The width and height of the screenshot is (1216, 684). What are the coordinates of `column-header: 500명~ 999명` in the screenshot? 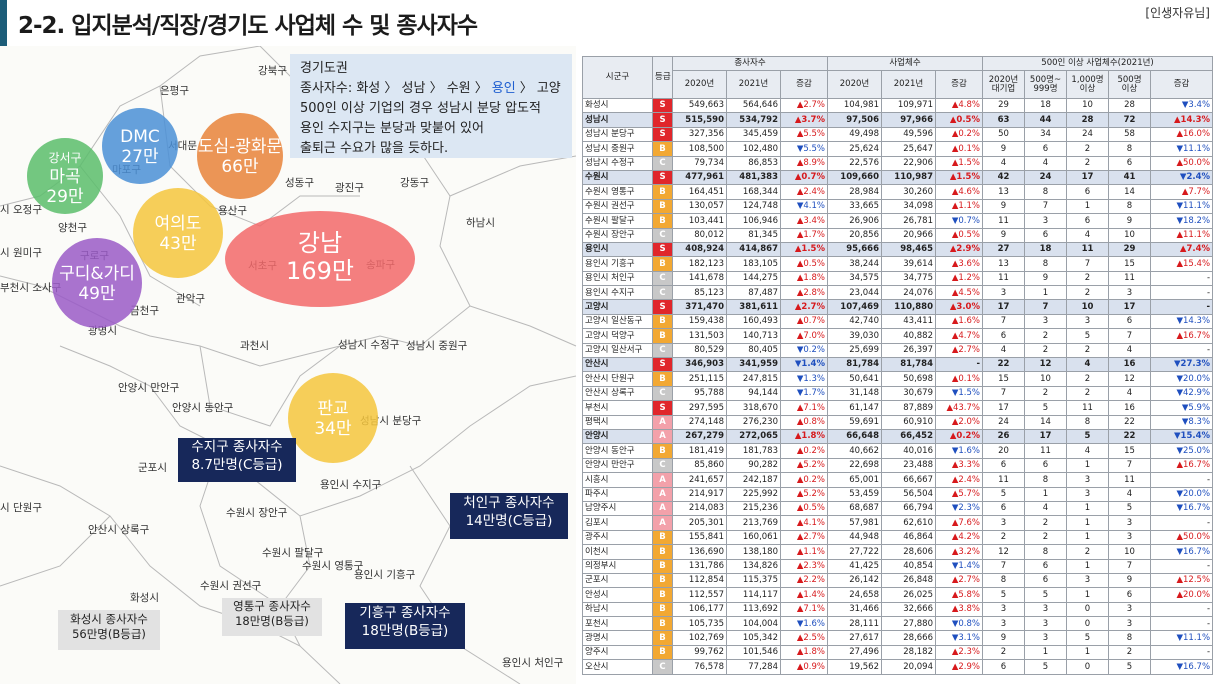 It's located at (1045, 84).